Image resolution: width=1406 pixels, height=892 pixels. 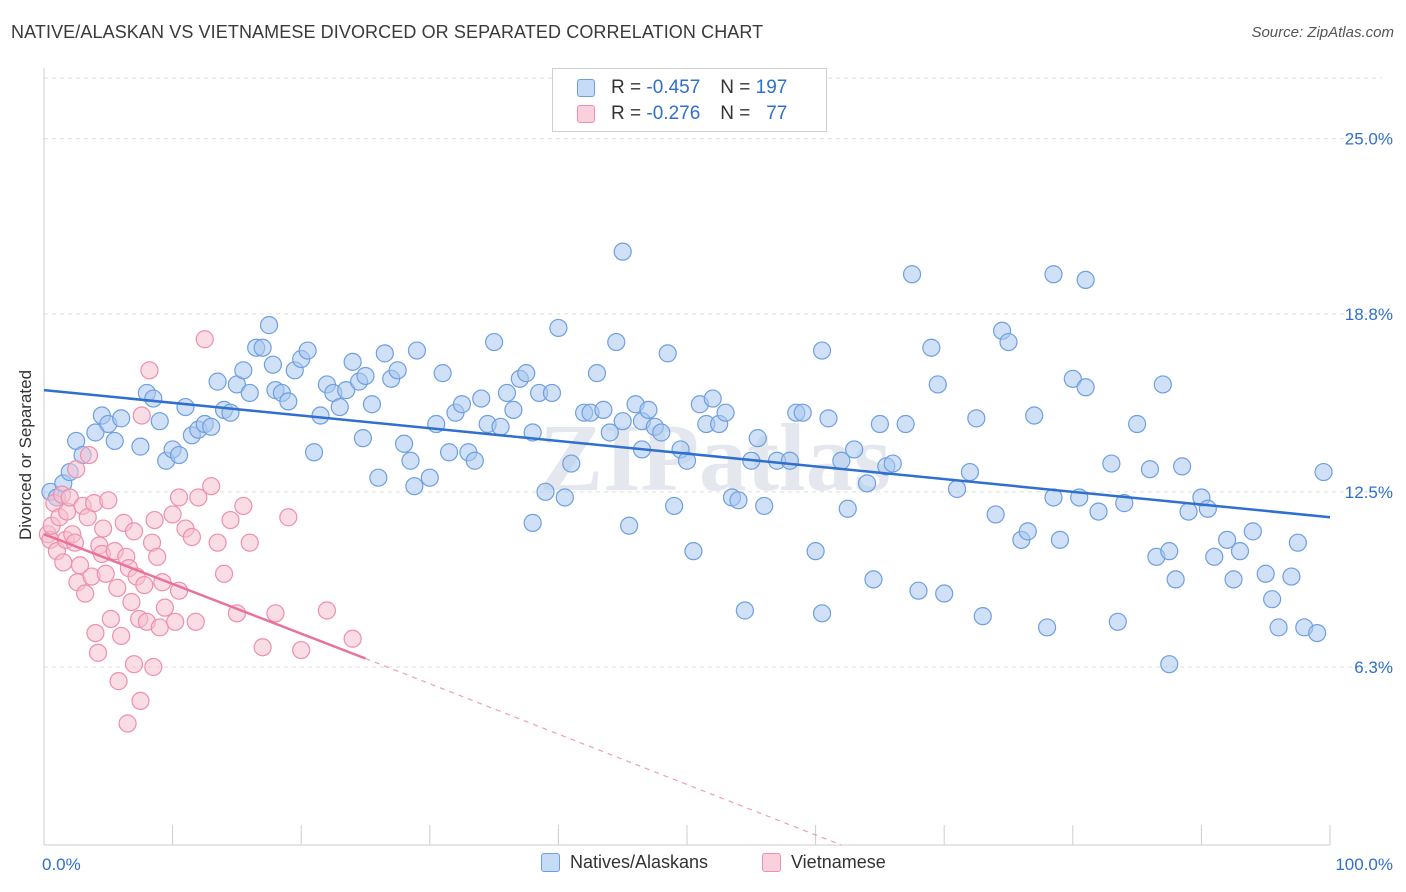 What do you see at coordinates (673, 113) in the screenshot?
I see `legend-r-value: -0.276` at bounding box center [673, 113].